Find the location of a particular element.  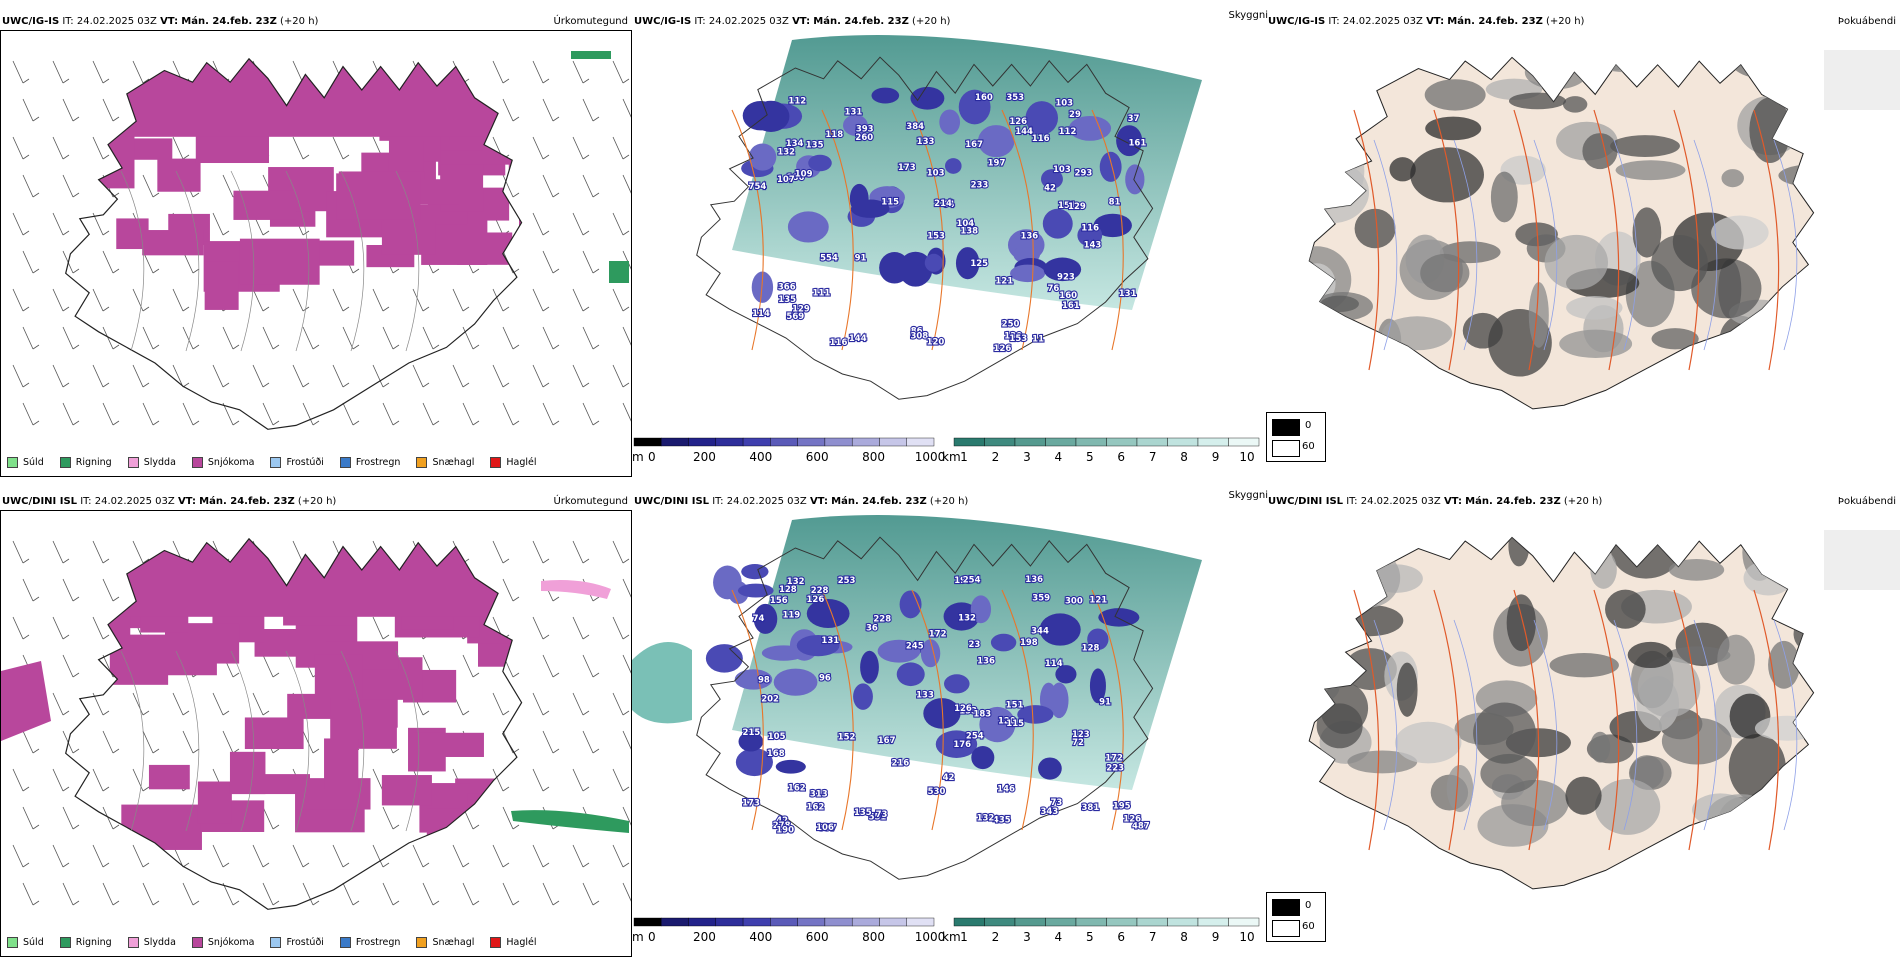

colorbar-visibility: km 1 2 3 4 5 6 7 8 9 10 is located at coordinates (1101, 450).